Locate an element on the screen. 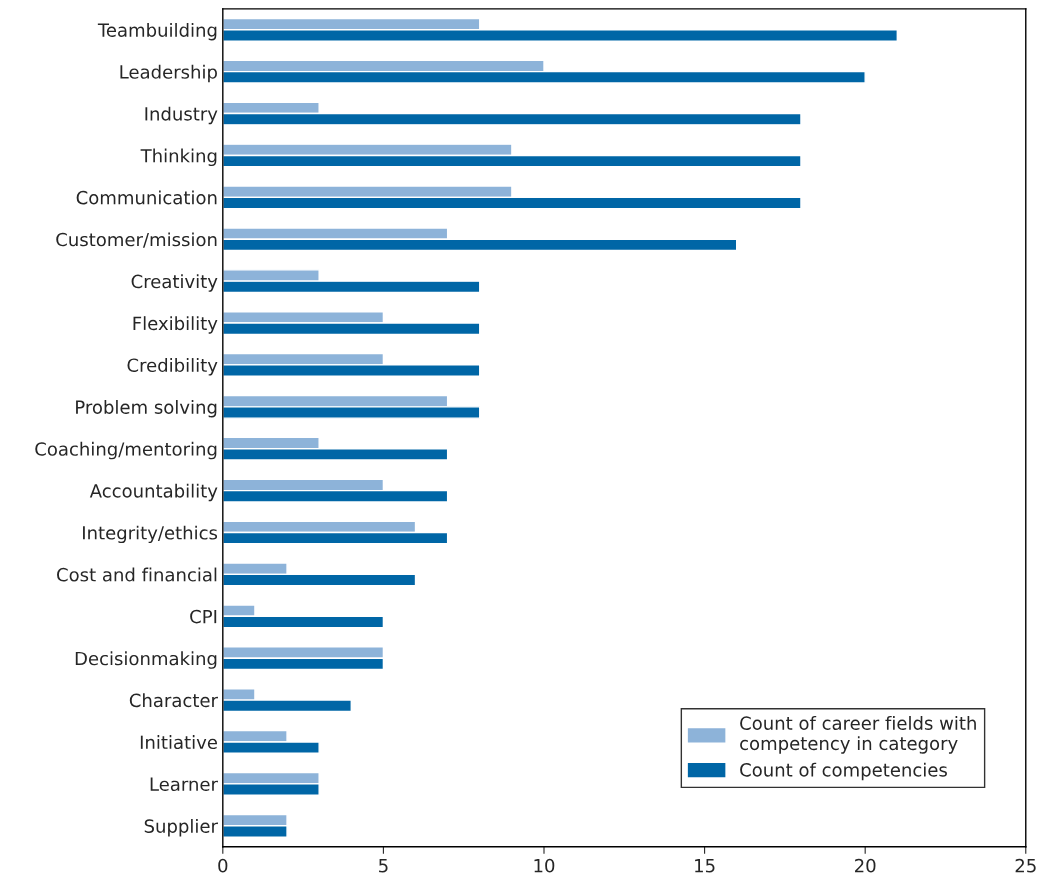 The image size is (1051, 882). y-tick-label: Problem solving is located at coordinates (146, 408).